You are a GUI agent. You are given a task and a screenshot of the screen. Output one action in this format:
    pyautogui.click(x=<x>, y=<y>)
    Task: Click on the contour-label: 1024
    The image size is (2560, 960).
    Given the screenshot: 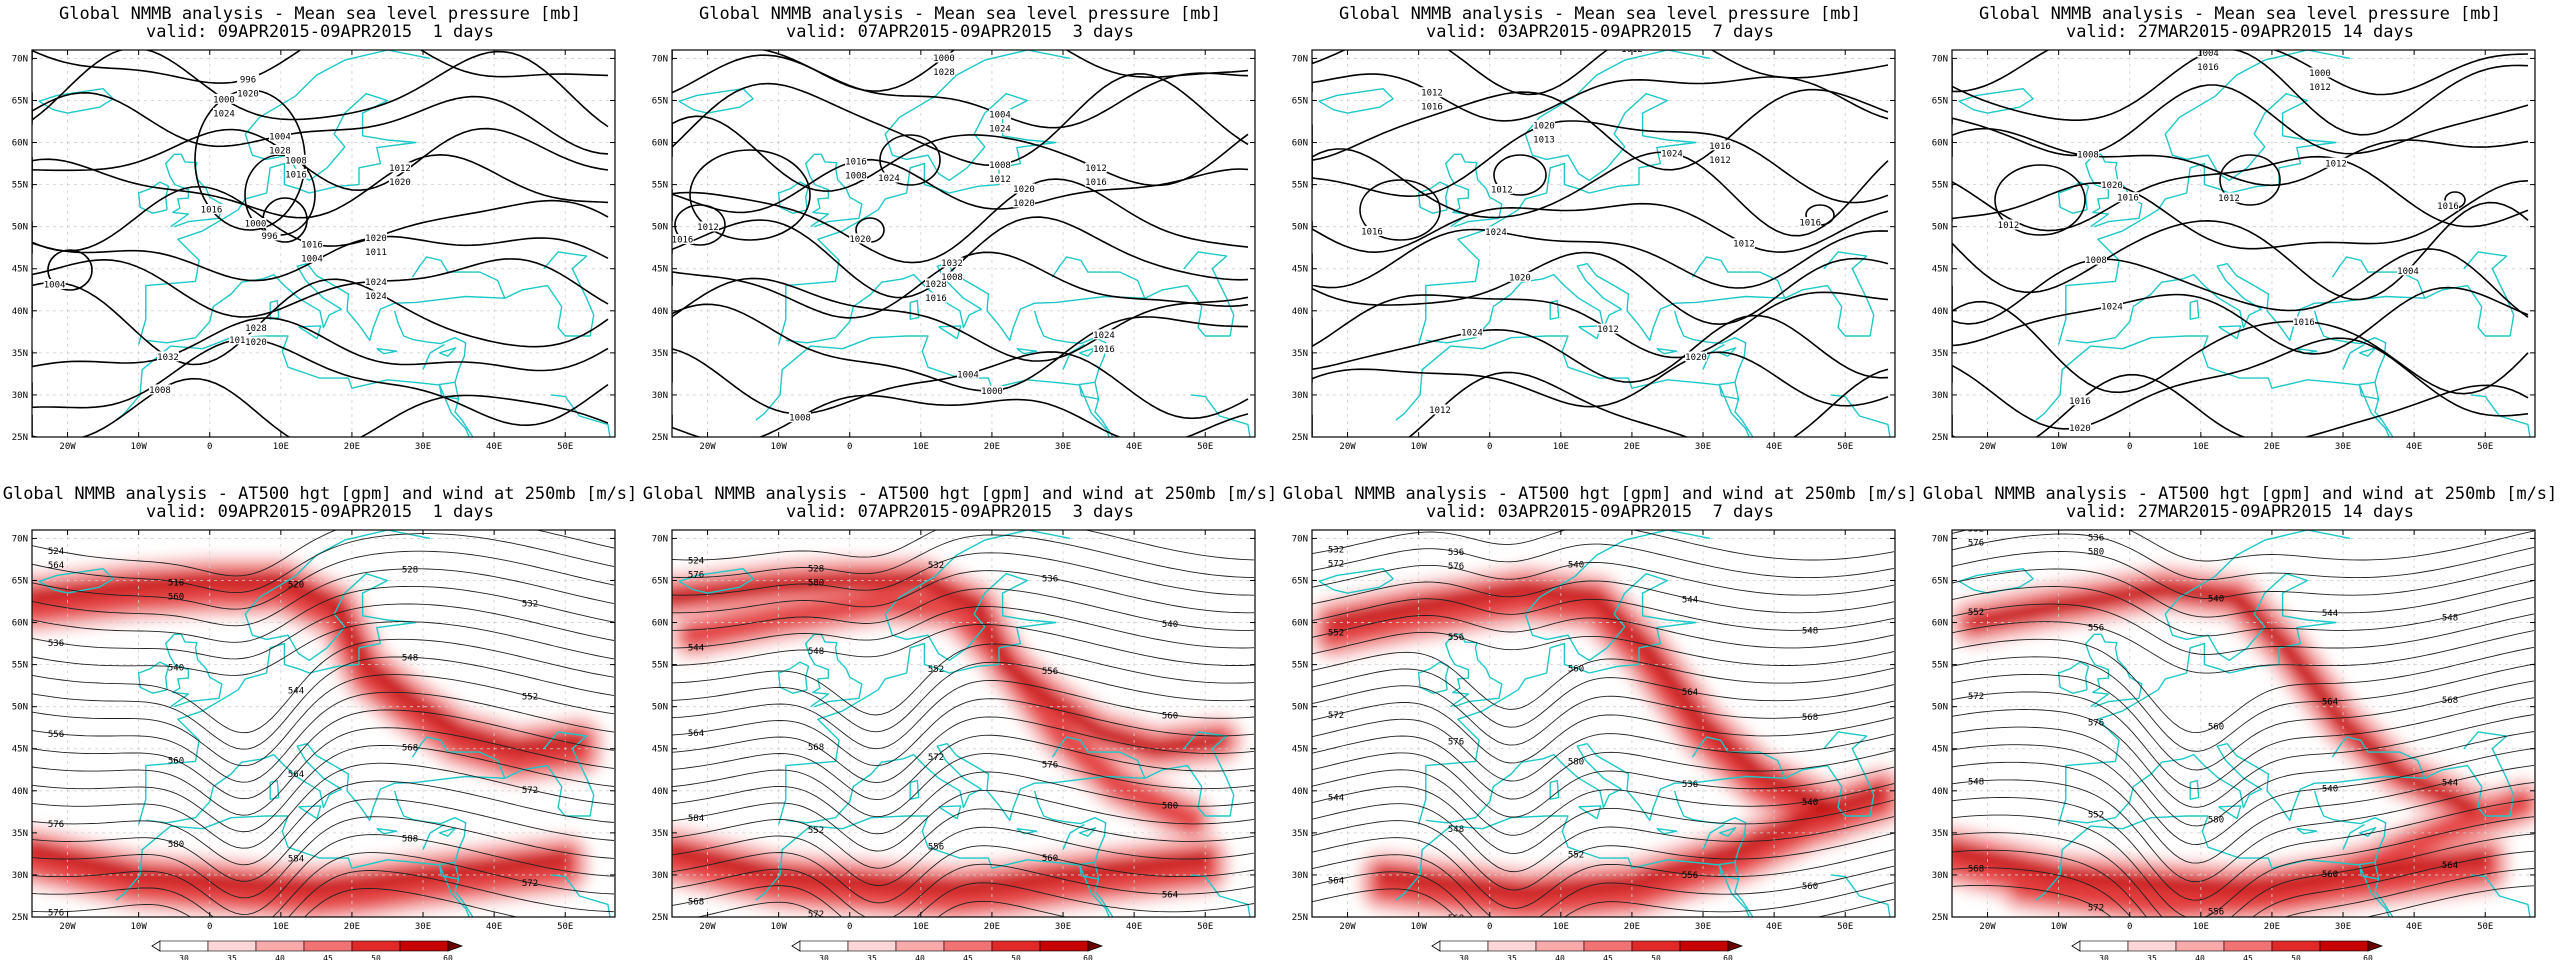 What is the action you would take?
    pyautogui.click(x=889, y=179)
    